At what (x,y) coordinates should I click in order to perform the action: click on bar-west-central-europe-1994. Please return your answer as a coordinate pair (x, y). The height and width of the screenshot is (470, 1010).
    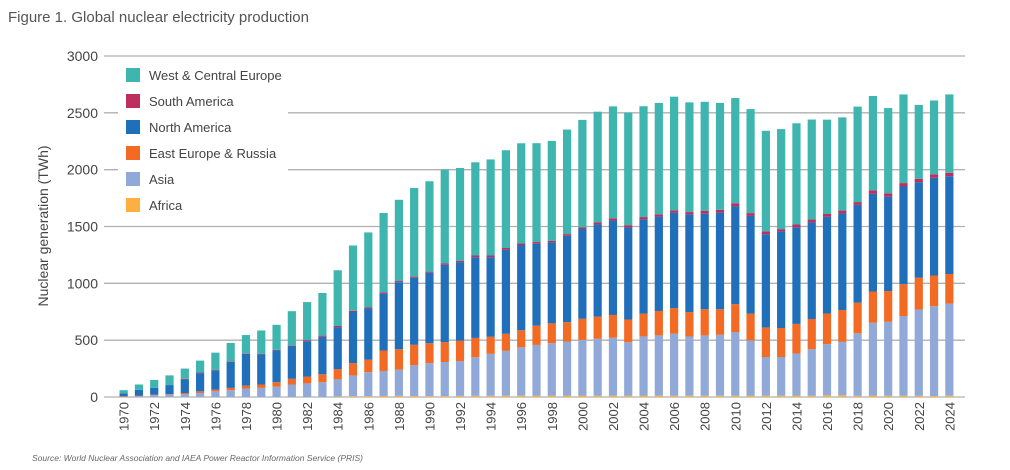
    Looking at the image, I should click on (490, 207).